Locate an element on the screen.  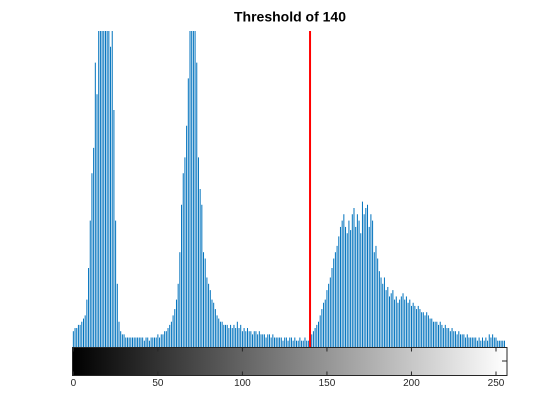
chart-title: Threshold of 140 is located at coordinates (290, 17).